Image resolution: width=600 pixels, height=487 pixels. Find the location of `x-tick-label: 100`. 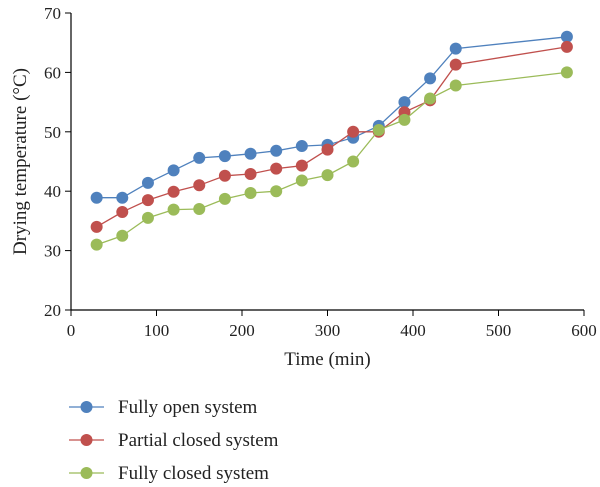

x-tick-label: 100 is located at coordinates (157, 330).